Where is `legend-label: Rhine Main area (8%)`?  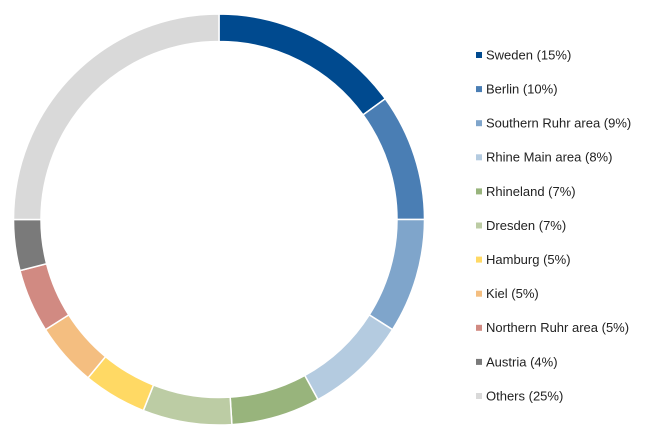
legend-label: Rhine Main area (8%) is located at coordinates (549, 157).